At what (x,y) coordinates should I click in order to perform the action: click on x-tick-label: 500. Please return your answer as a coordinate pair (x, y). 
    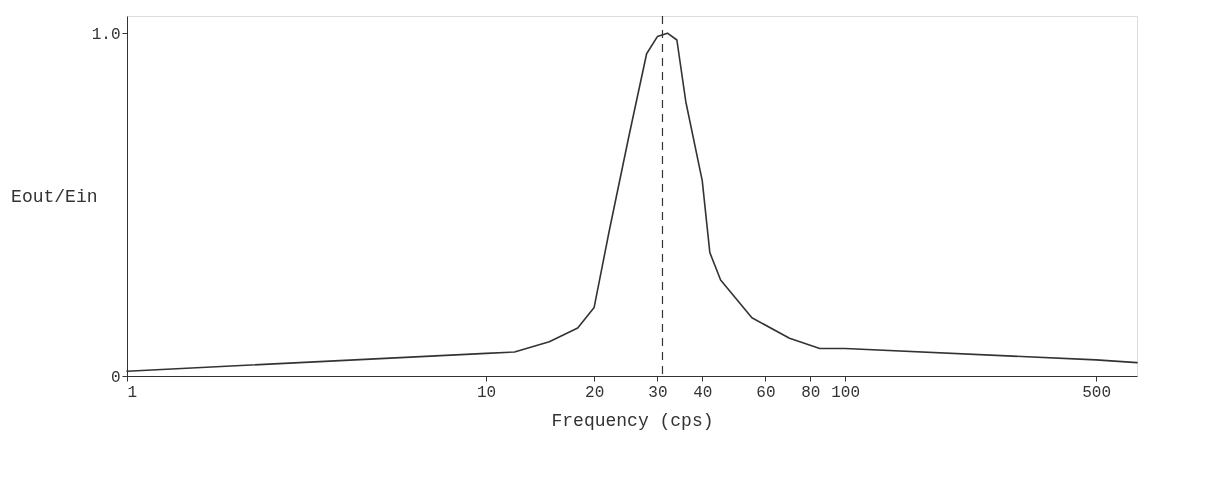
    Looking at the image, I should click on (1096, 392).